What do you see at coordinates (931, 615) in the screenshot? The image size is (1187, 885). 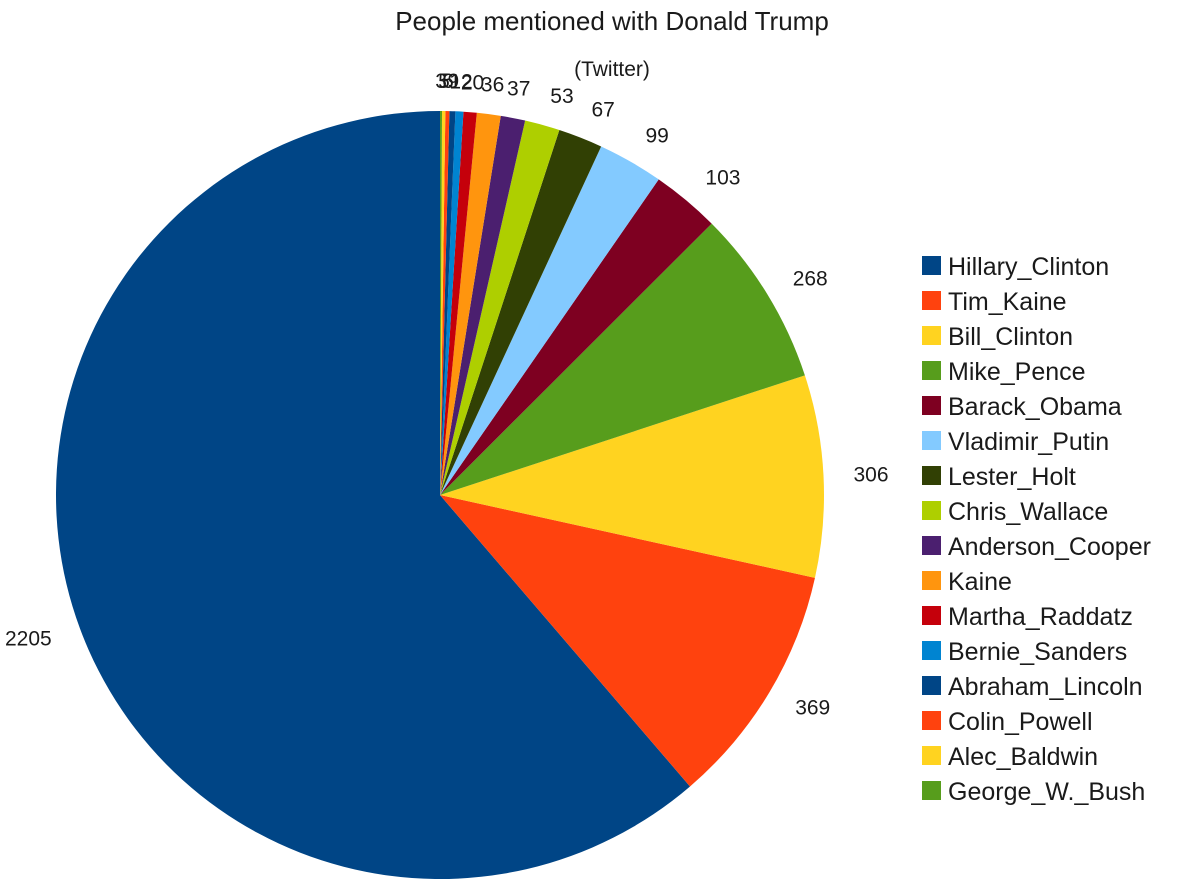 I see `legend-swatch-martha-raddatz` at bounding box center [931, 615].